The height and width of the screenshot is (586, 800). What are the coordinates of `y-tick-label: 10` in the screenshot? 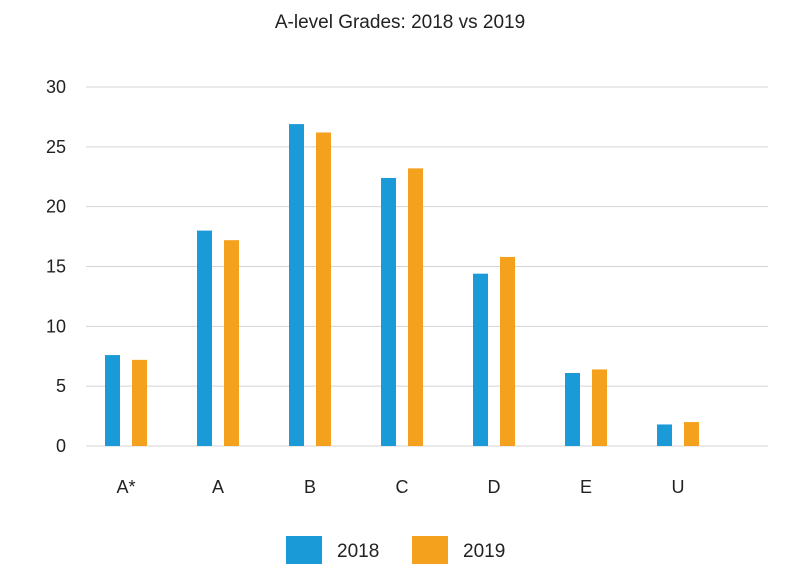 It's located at (56, 326).